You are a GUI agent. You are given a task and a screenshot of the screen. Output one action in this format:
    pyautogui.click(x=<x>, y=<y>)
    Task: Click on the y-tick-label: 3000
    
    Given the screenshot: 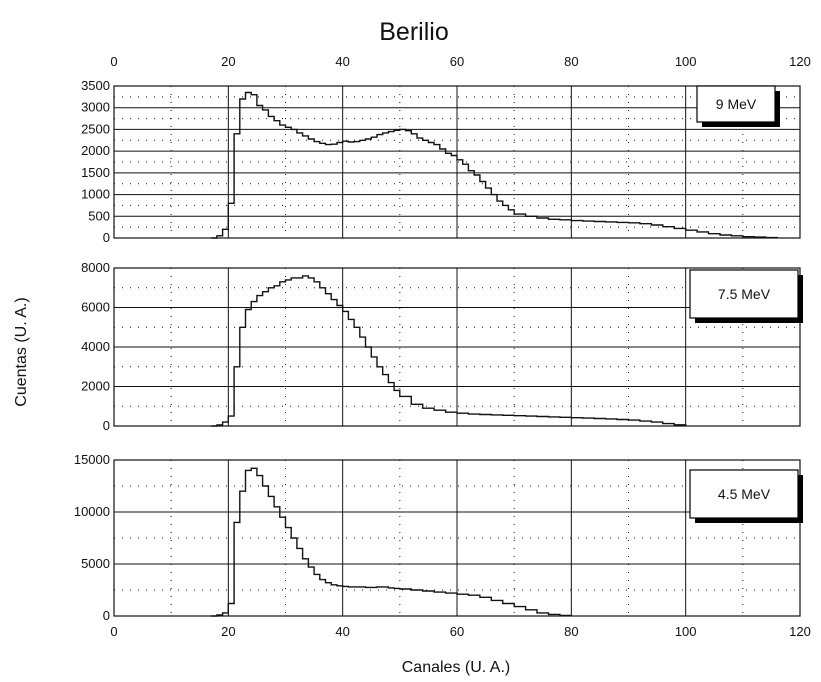 What is the action you would take?
    pyautogui.click(x=95, y=107)
    